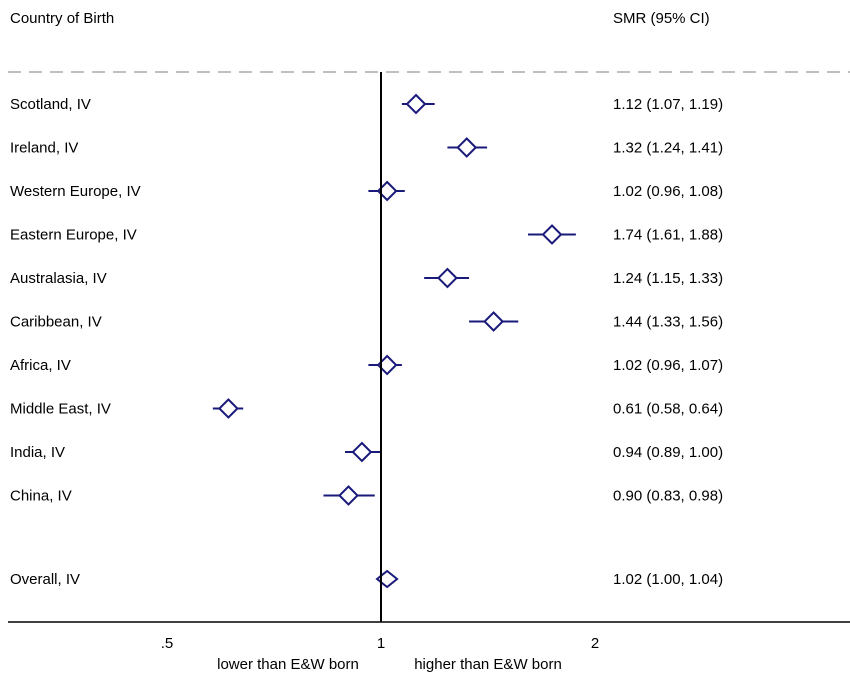 This screenshot has height=678, width=850. I want to click on row-0-label: Scotland, IV, so click(50, 104).